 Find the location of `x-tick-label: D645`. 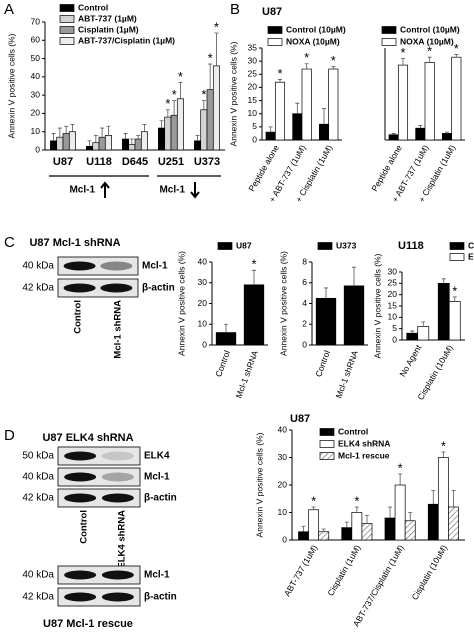

x-tick-label: D645 is located at coordinates (135, 162).